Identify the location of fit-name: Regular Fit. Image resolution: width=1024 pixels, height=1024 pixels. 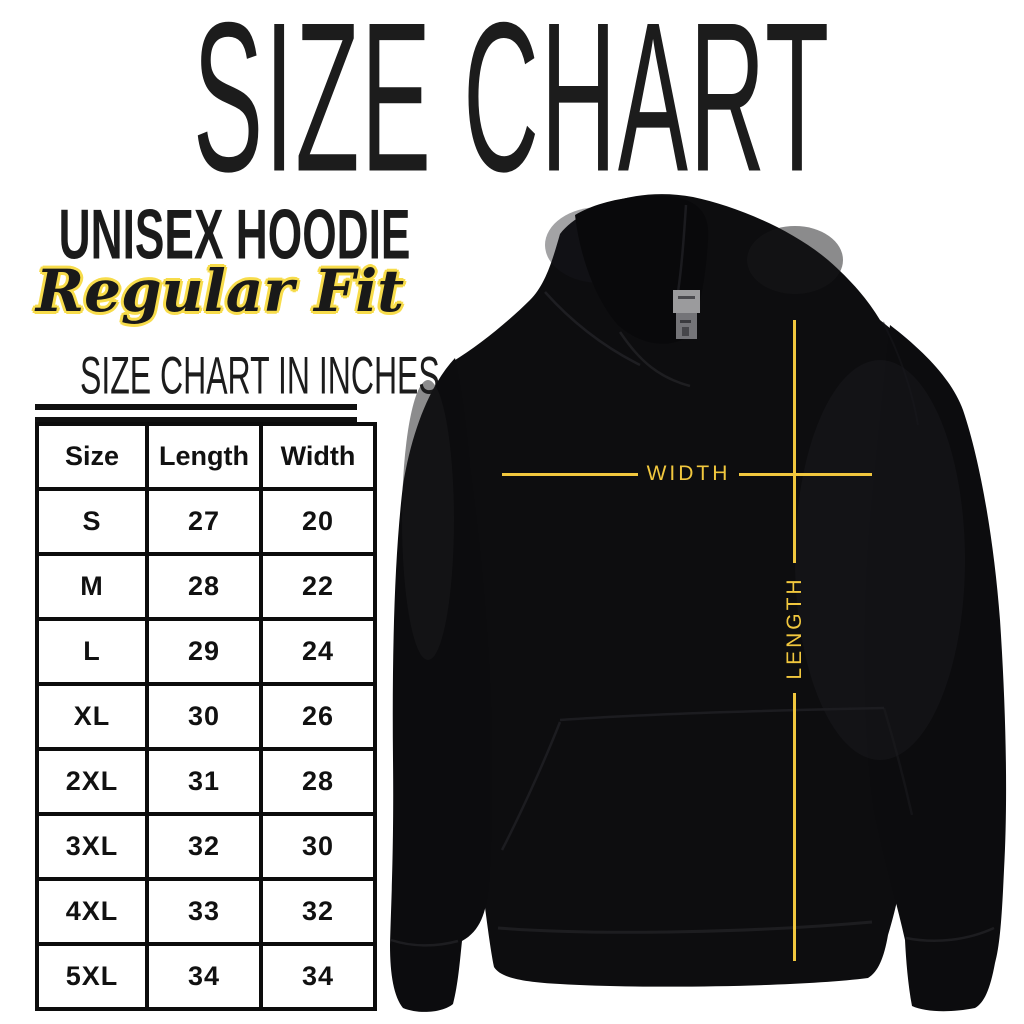
(220, 291).